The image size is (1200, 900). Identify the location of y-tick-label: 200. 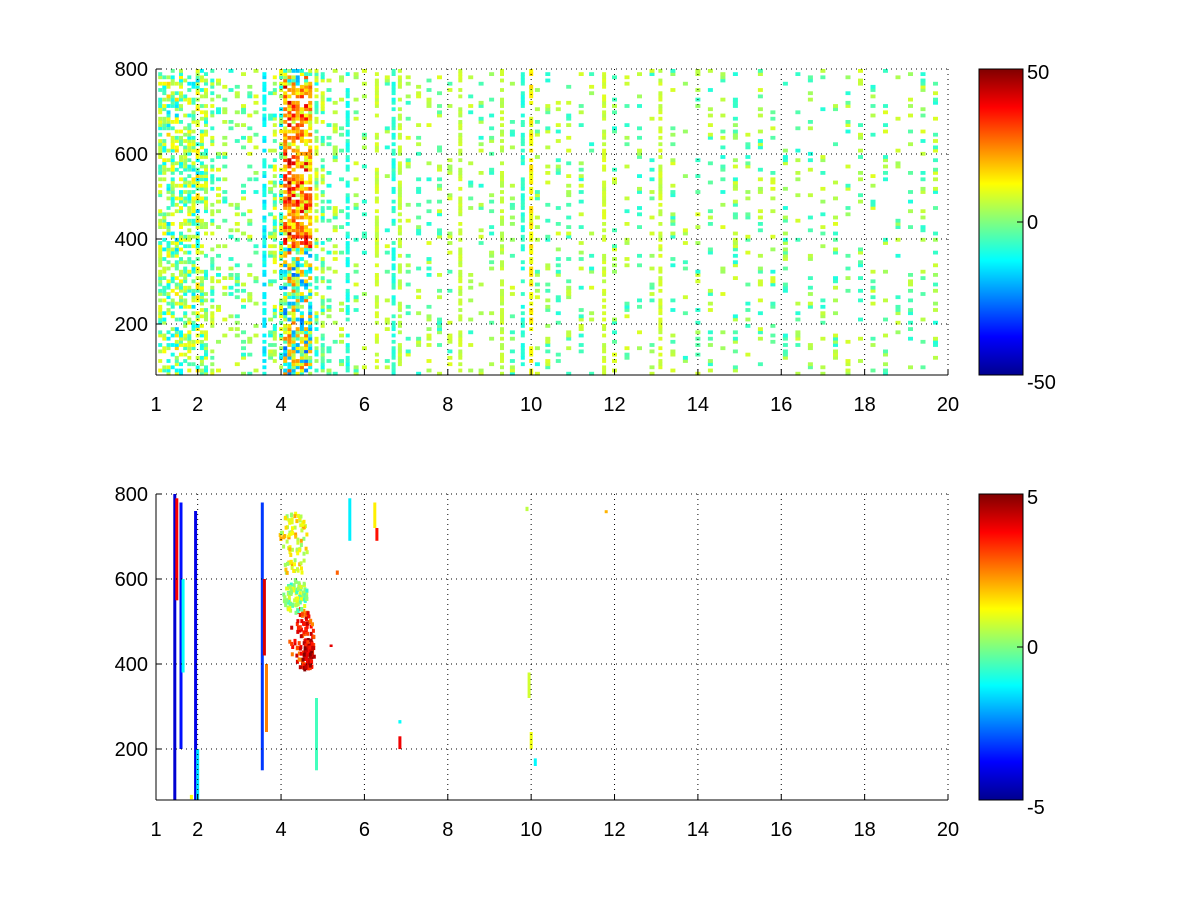
(131, 325).